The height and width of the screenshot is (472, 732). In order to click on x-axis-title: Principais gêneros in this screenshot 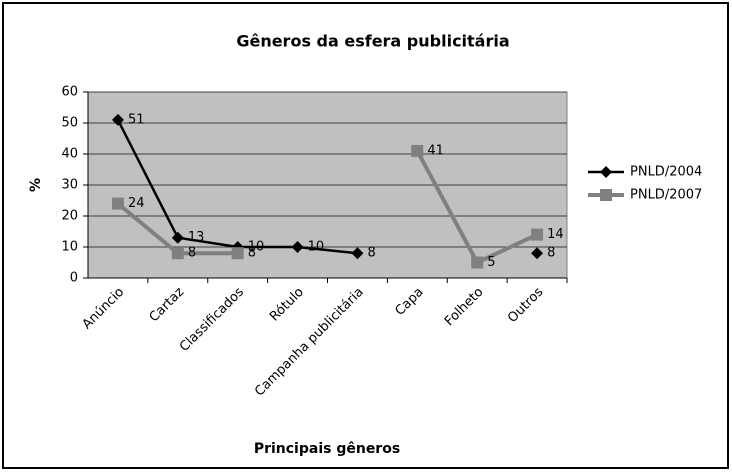, I will do `click(327, 449)`.